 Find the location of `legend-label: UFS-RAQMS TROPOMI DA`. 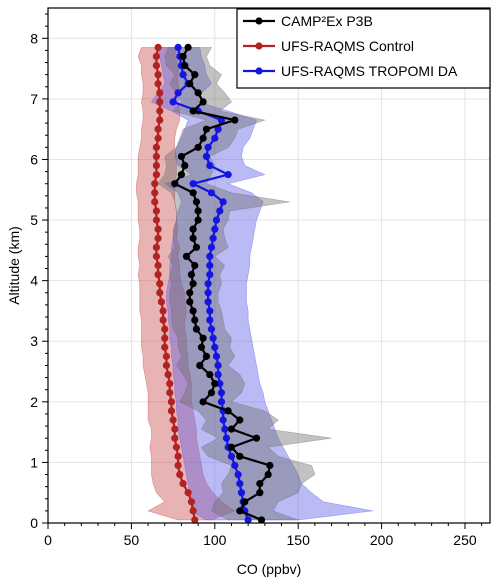

legend-label: UFS-RAQMS TROPOMI DA is located at coordinates (369, 71).